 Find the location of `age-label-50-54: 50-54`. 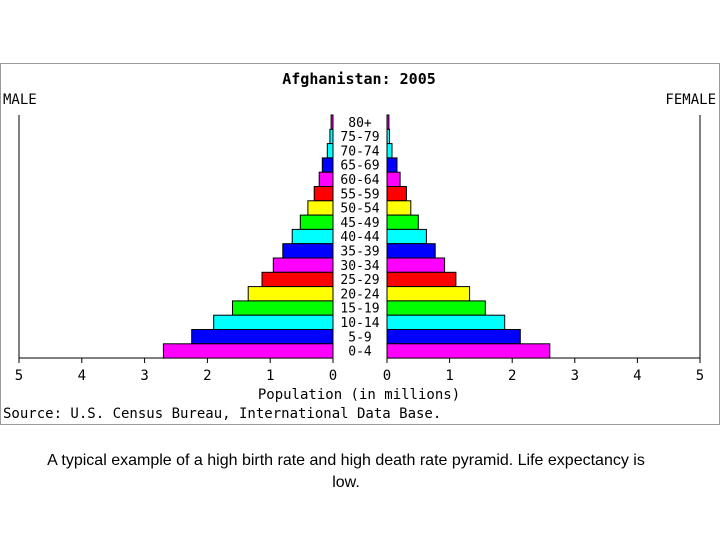

age-label-50-54: 50-54 is located at coordinates (359, 209).